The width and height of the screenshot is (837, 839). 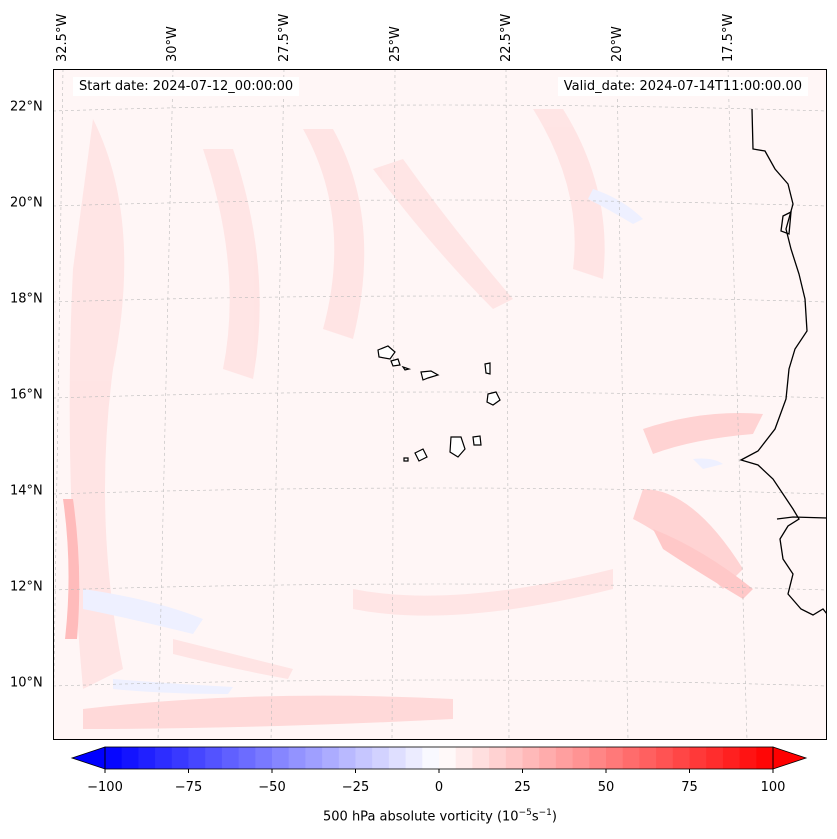 What do you see at coordinates (506, 37) in the screenshot?
I see `lon-label: 22.5°W` at bounding box center [506, 37].